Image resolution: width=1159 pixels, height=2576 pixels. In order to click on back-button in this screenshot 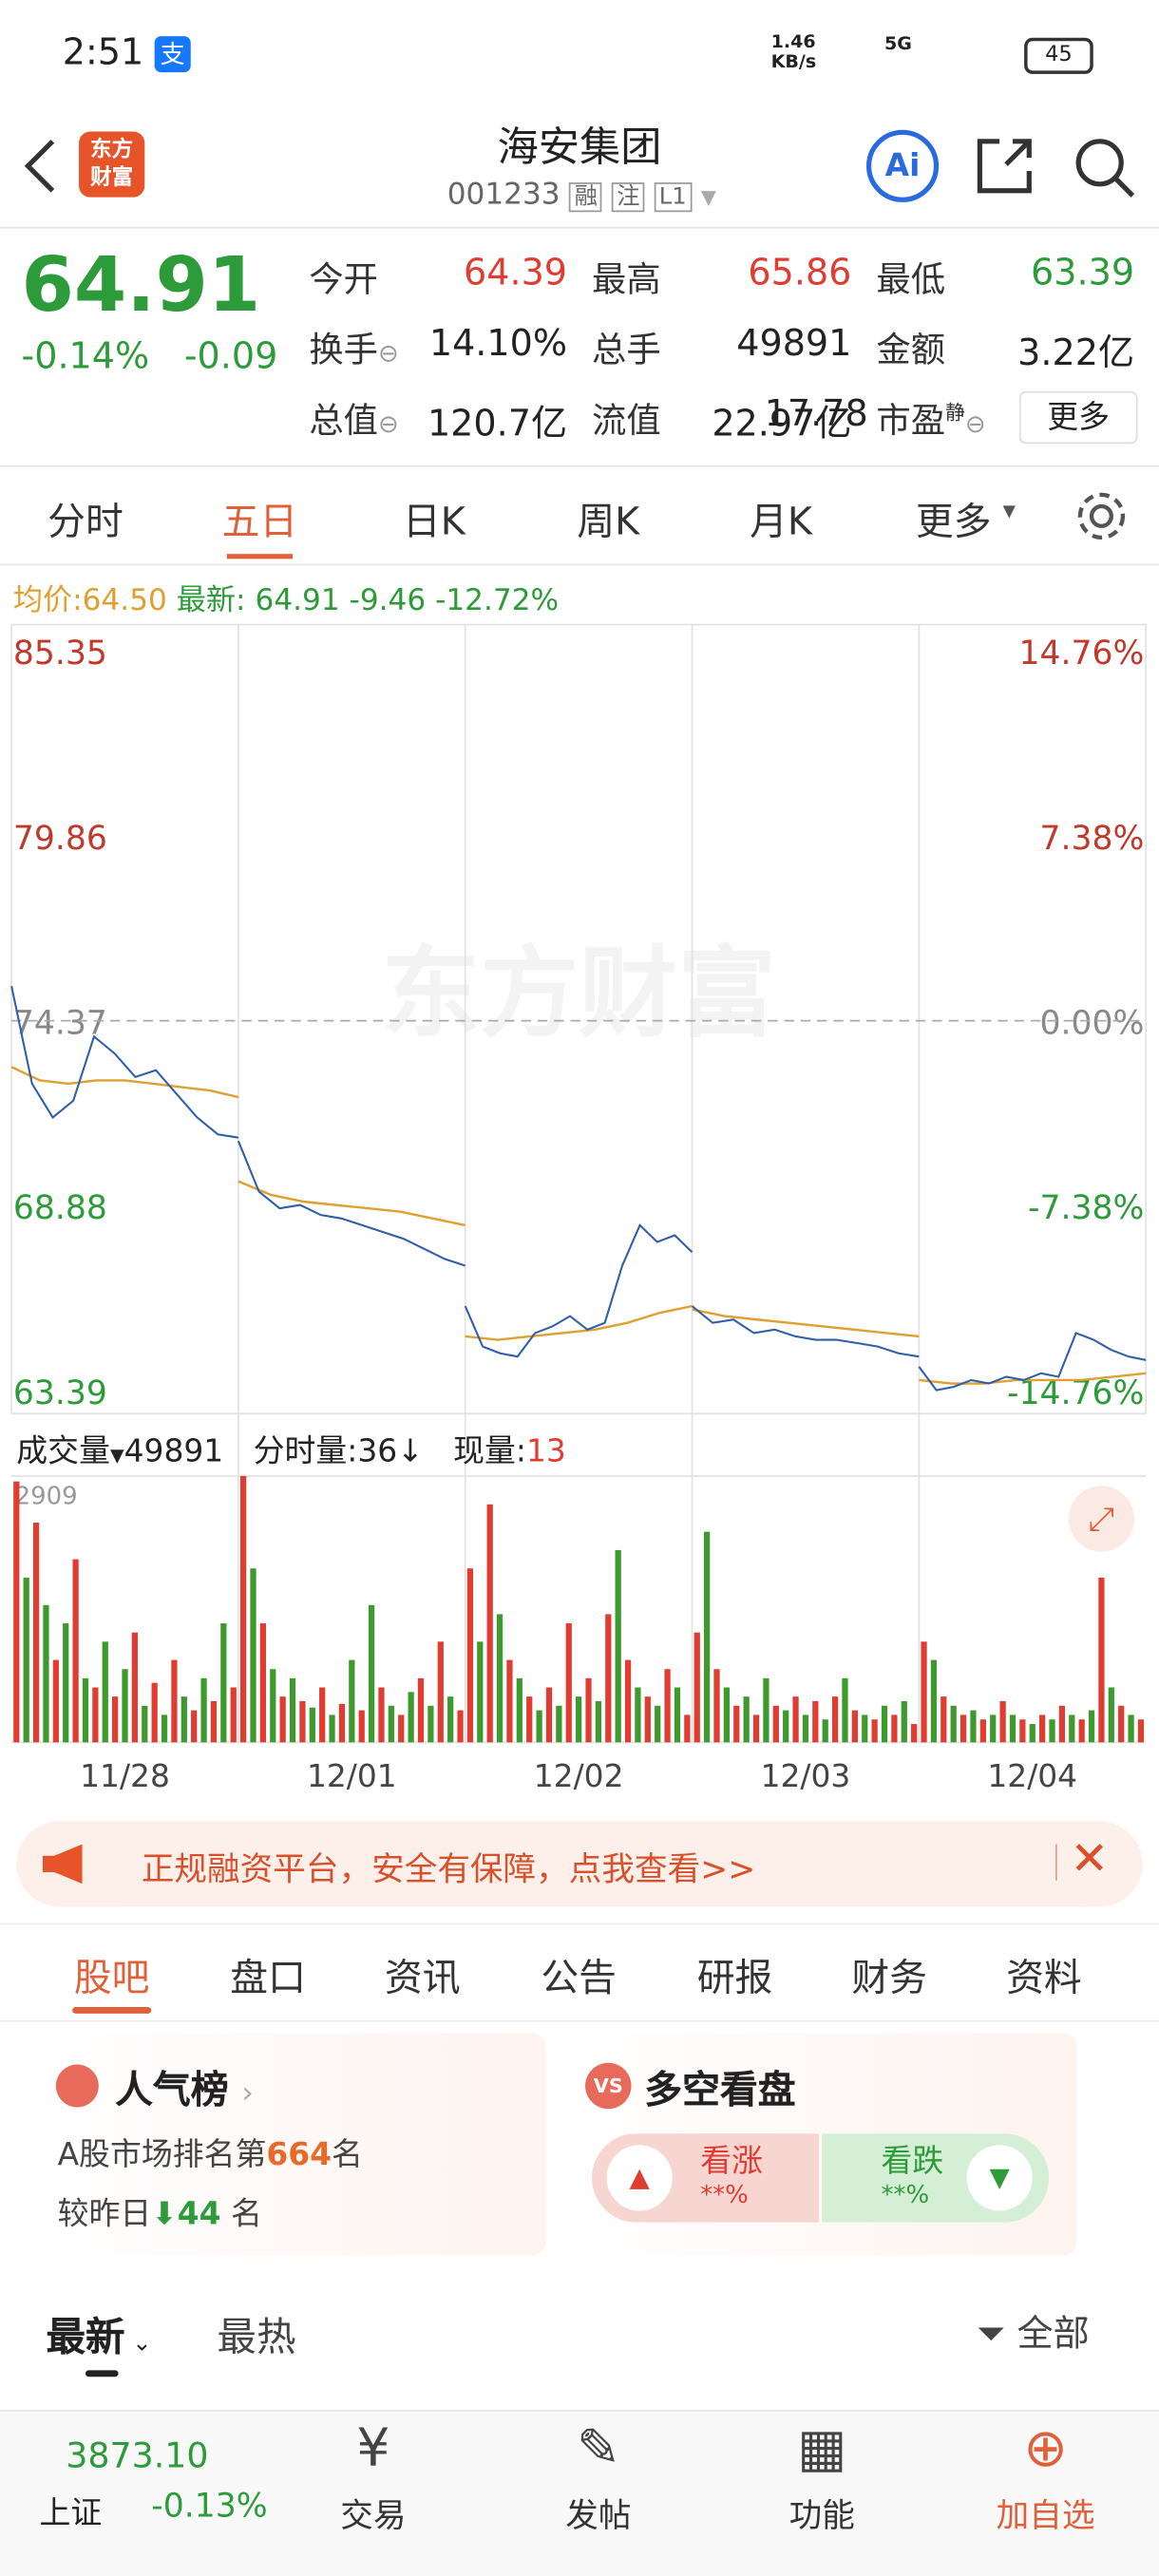, I will do `click(41, 166)`.